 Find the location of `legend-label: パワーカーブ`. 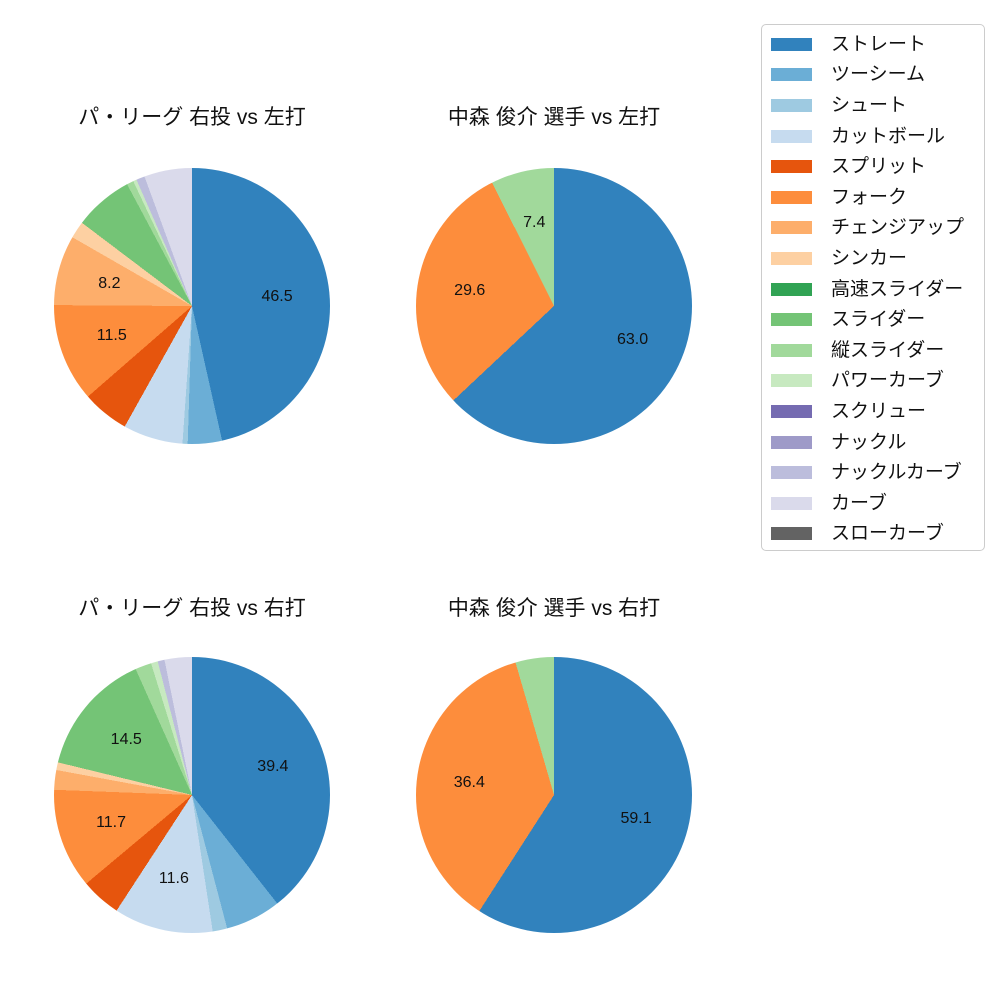

legend-label: パワーカーブ is located at coordinates (887, 381).